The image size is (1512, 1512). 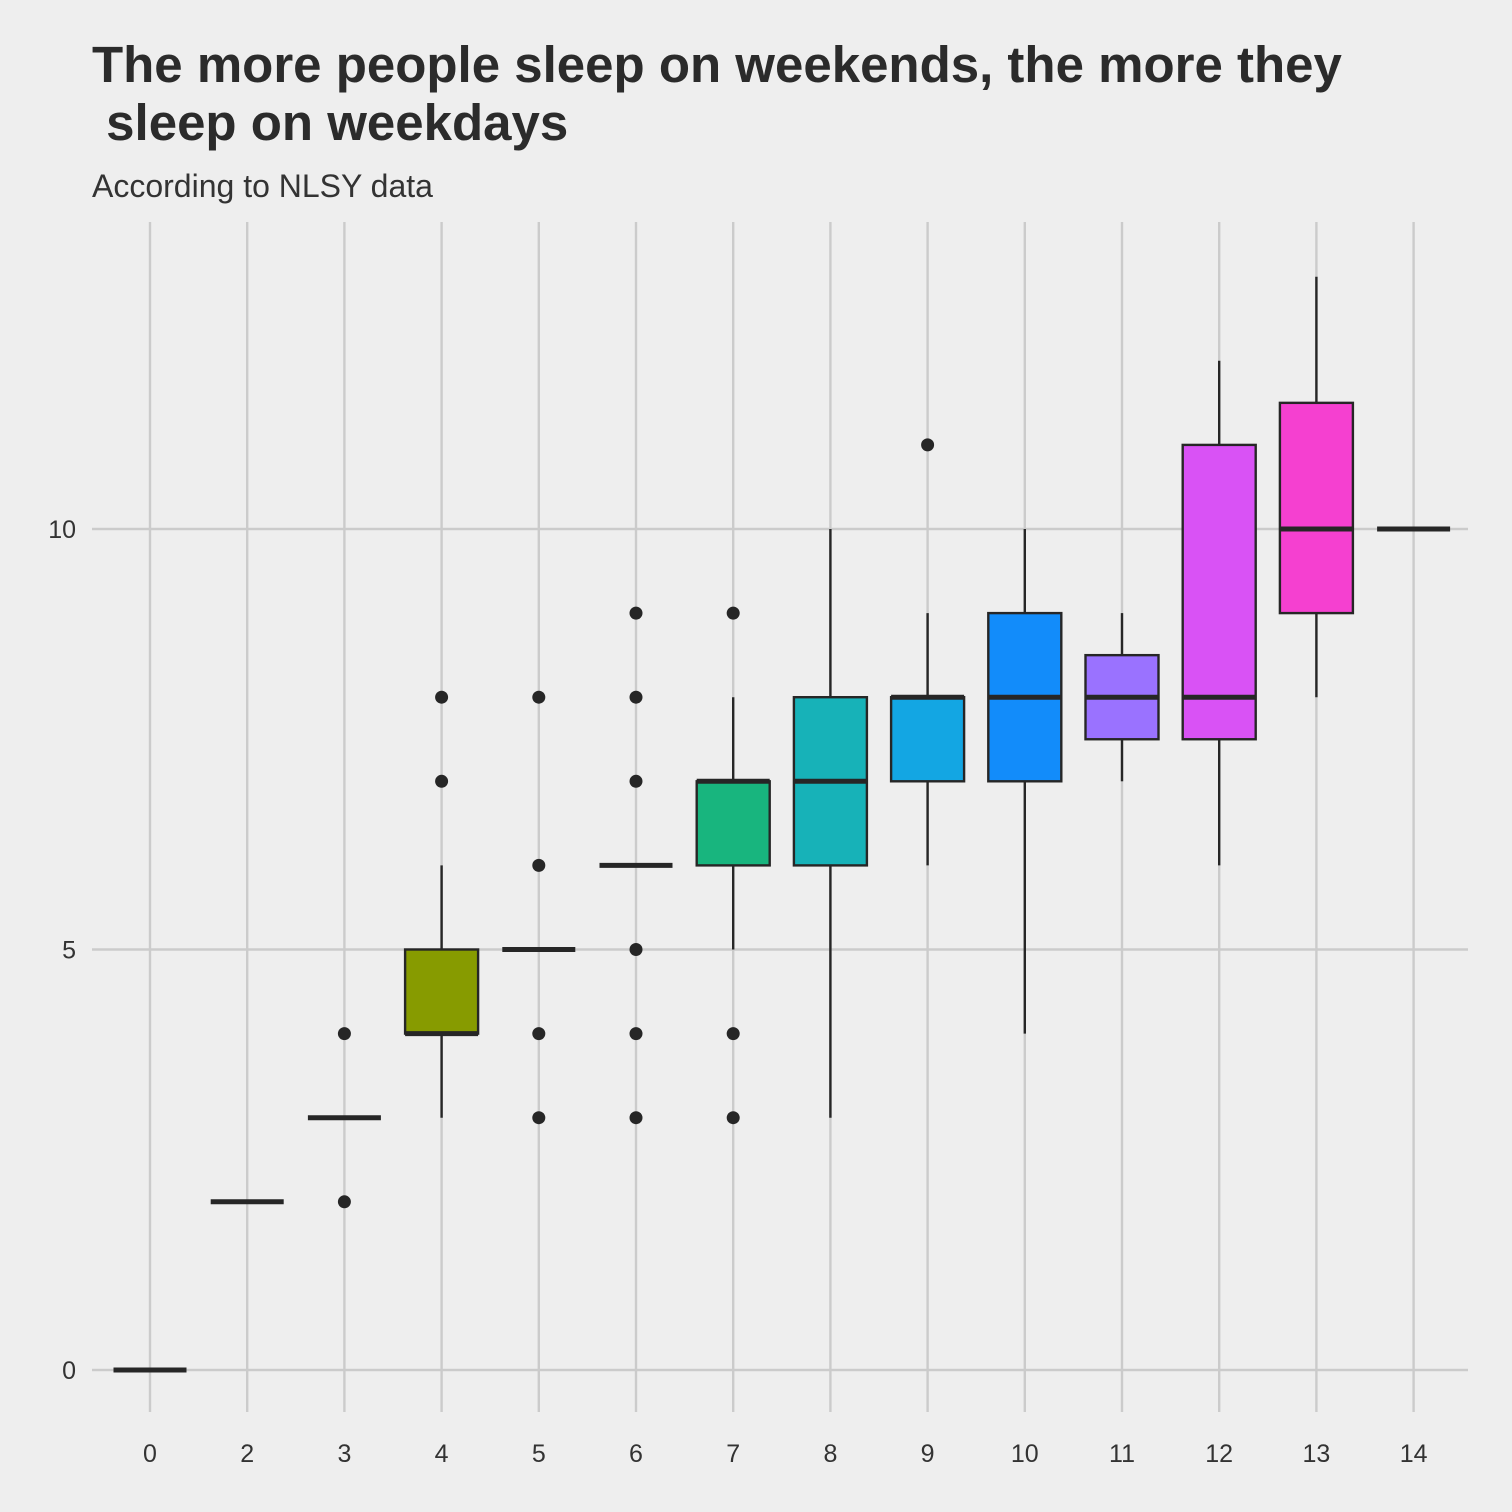 What do you see at coordinates (62, 530) in the screenshot?
I see `y-tick-label: 10` at bounding box center [62, 530].